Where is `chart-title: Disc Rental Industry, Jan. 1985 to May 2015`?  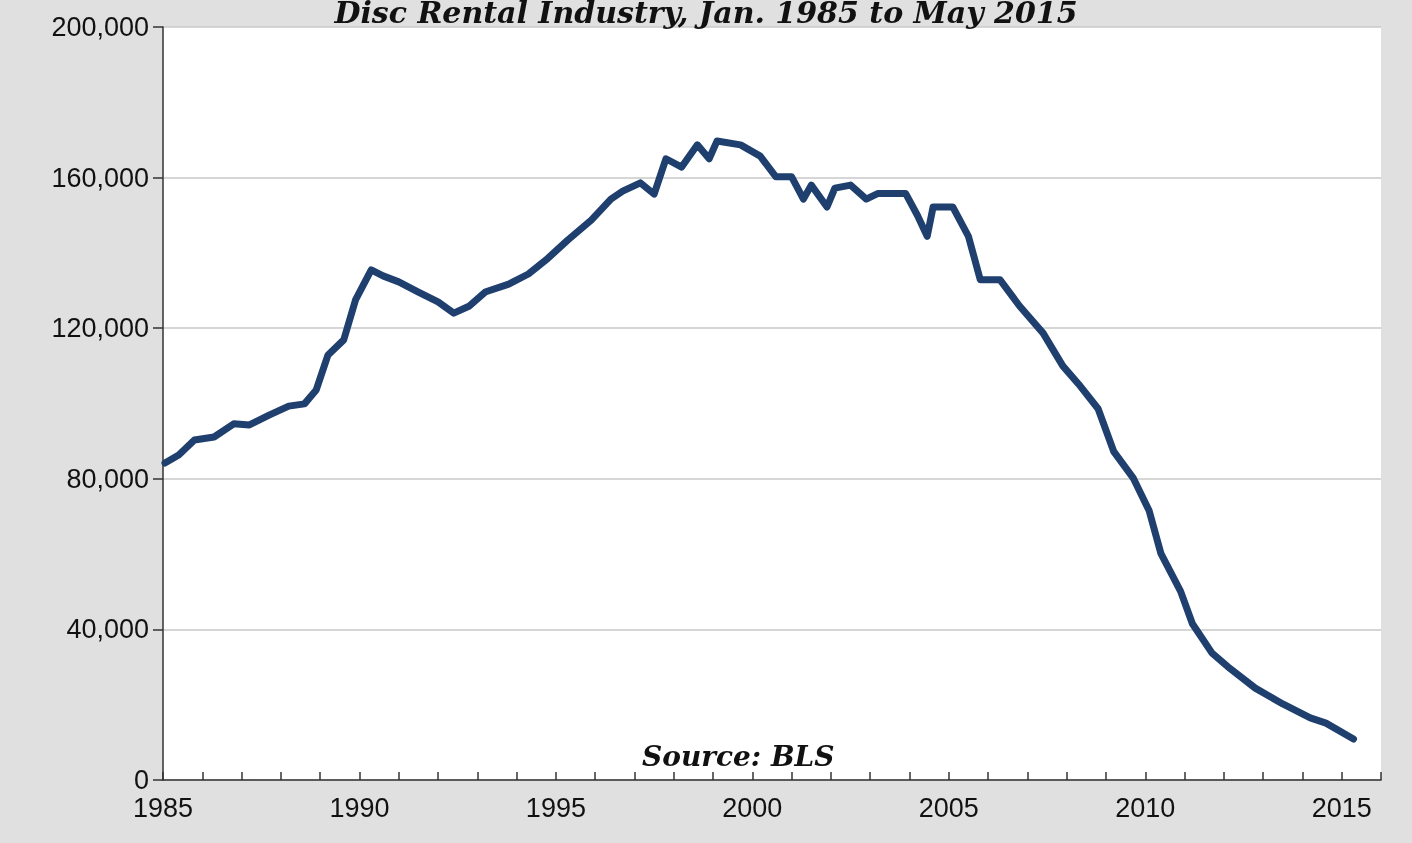 chart-title: Disc Rental Industry, Jan. 1985 to May 2015 is located at coordinates (705, 15).